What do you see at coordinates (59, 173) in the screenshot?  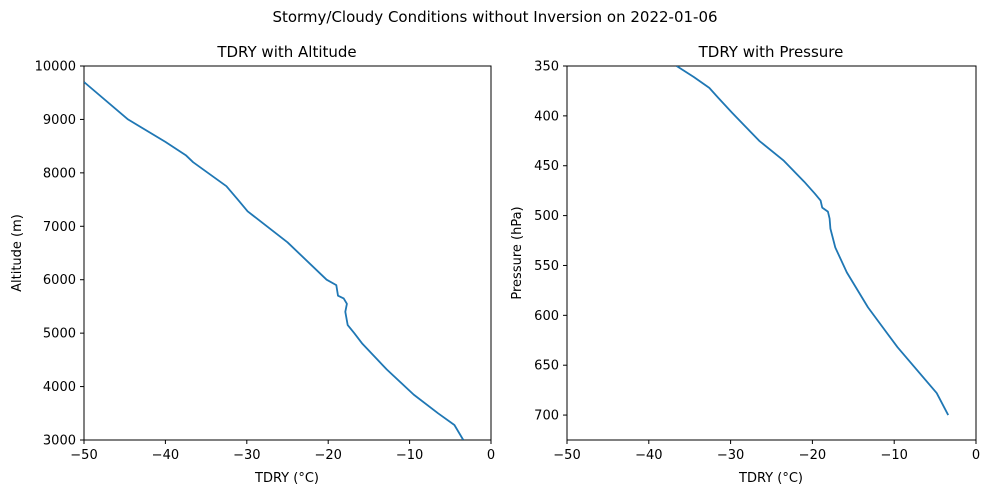 I see `altitude-y-tick-label: 8000` at bounding box center [59, 173].